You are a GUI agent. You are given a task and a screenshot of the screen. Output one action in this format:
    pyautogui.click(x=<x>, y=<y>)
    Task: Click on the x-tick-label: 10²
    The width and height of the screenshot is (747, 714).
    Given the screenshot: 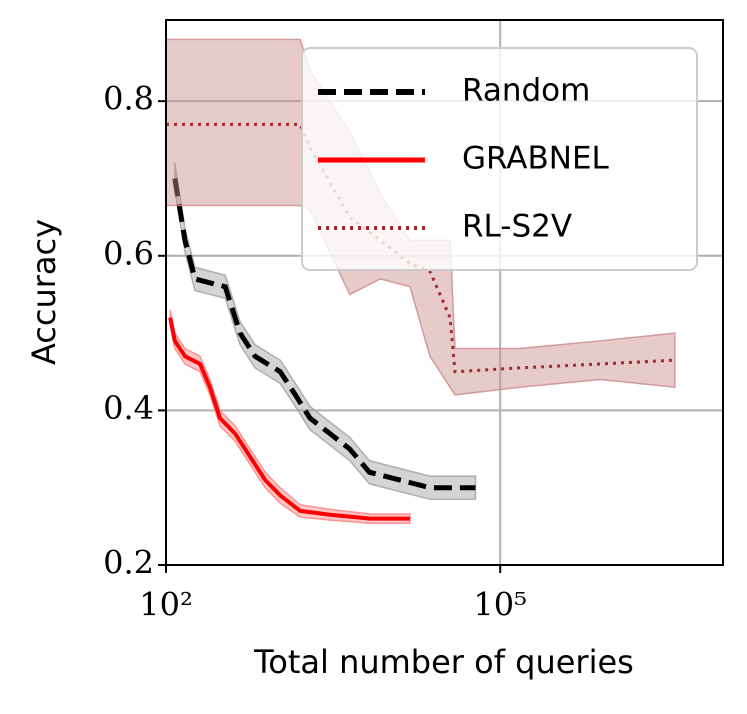 What is the action you would take?
    pyautogui.click(x=166, y=605)
    